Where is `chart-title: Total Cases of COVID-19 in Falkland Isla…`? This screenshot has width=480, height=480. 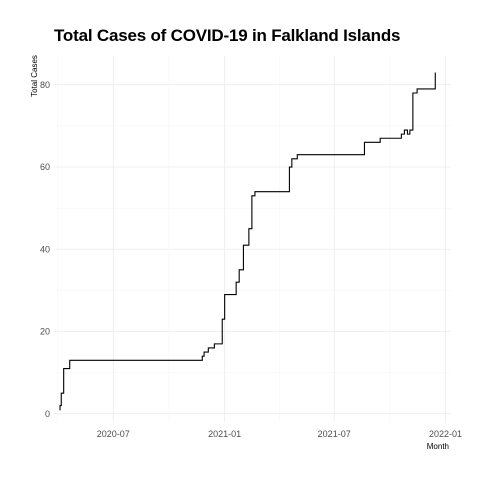
chart-title: Total Cases of COVID-19 in Falkland Isla… is located at coordinates (227, 35).